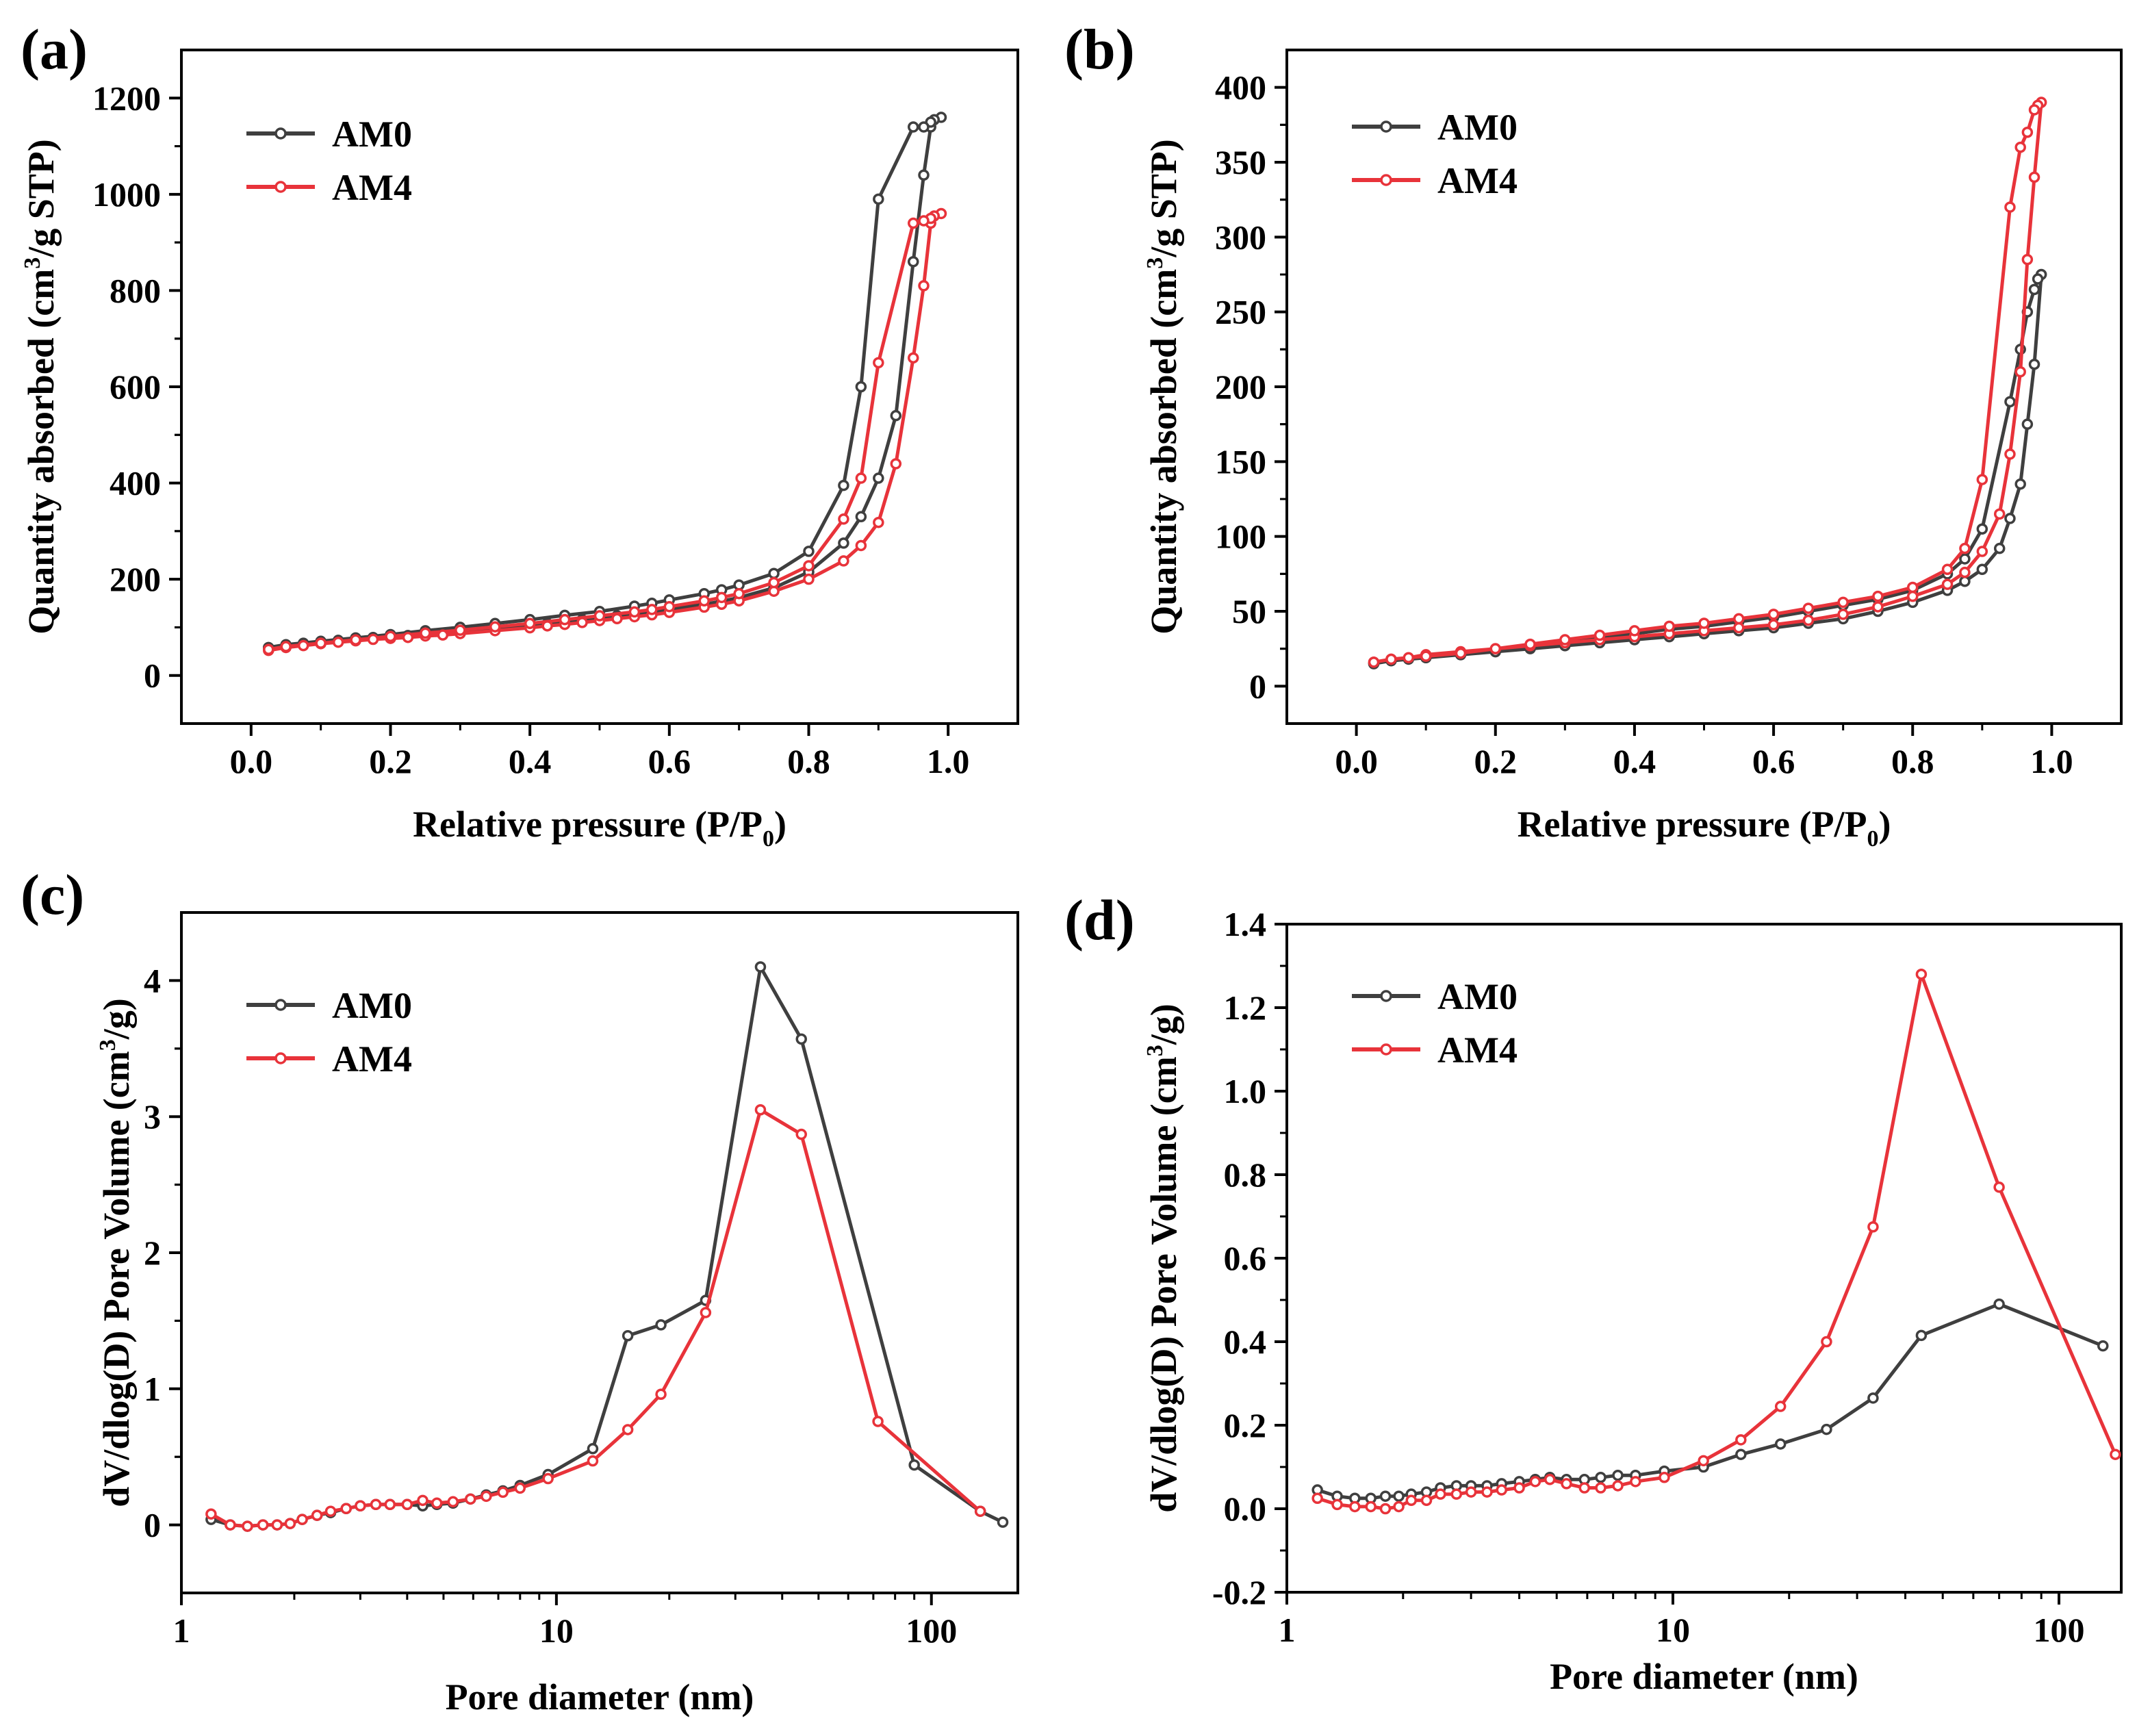 Image resolution: width=2150 pixels, height=1736 pixels. What do you see at coordinates (1245, 1509) in the screenshot?
I see `y-tick-label: 0.0` at bounding box center [1245, 1509].